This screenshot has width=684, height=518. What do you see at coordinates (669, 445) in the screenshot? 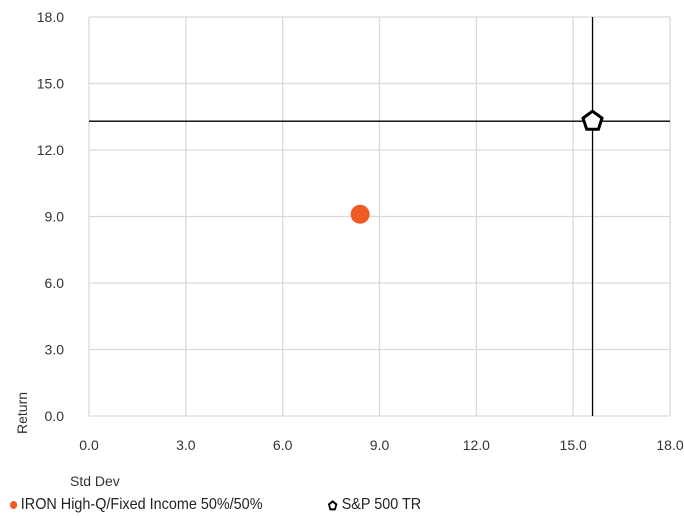
I see `x-tick-label: 18.0` at bounding box center [669, 445].